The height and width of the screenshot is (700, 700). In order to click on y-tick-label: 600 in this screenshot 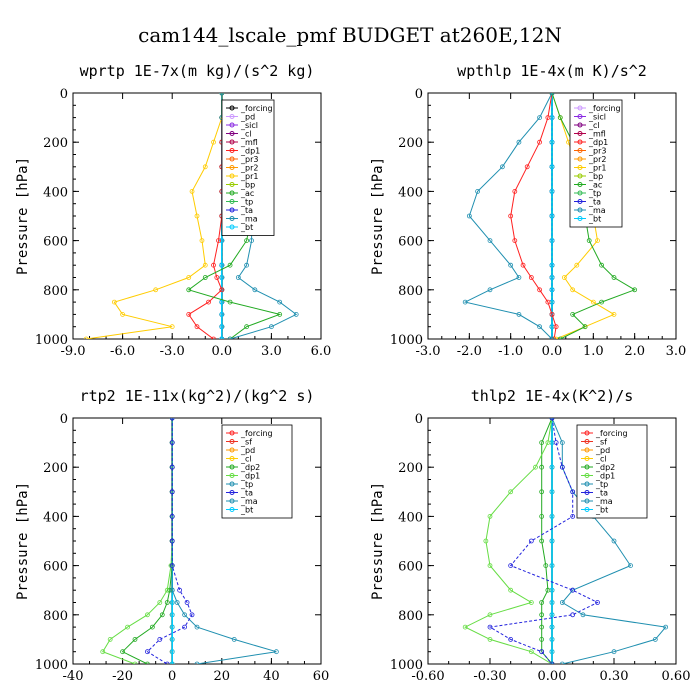, I will do `click(410, 242)`.